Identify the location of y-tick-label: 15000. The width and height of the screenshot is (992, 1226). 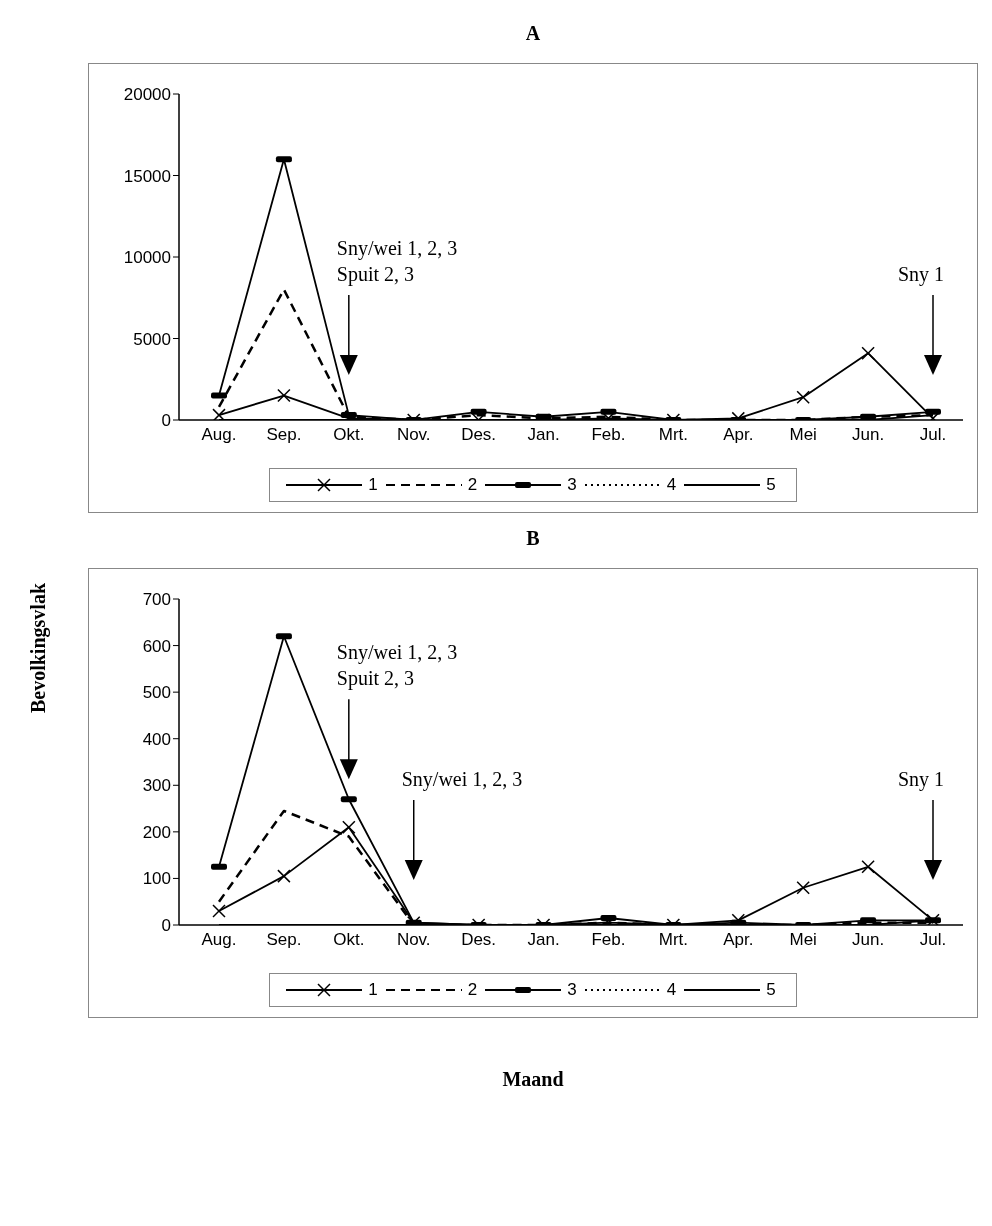
(147, 176).